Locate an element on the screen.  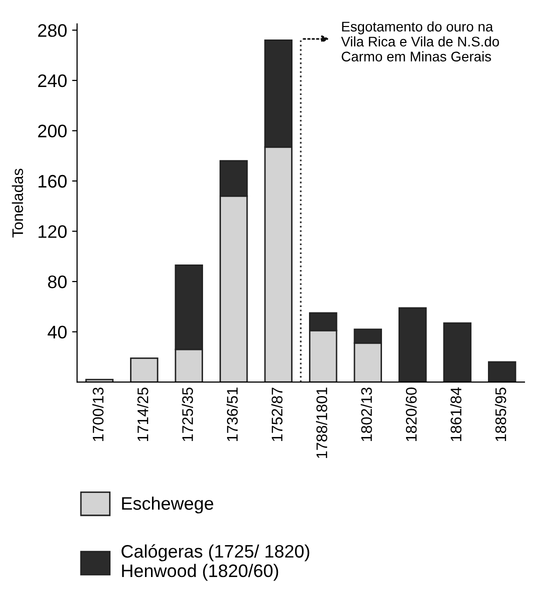
x-tick-label: 1885/95 is located at coordinates (500, 414).